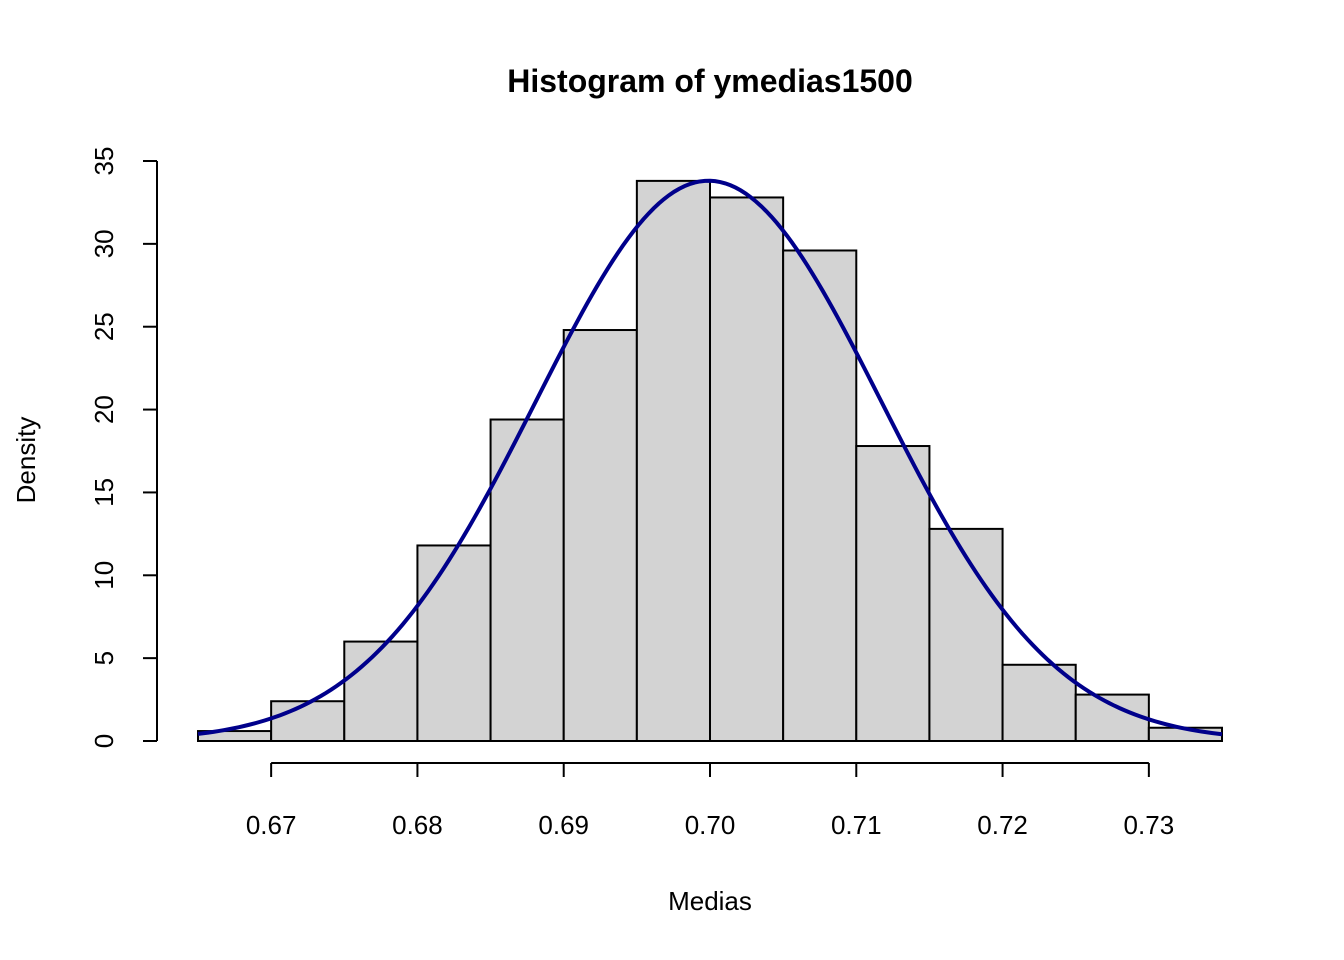 This screenshot has height=960, width=1344. I want to click on x-axis: 0.67 0.68 0.69 0.70 0.71 0.72 0.73, so click(710, 801).